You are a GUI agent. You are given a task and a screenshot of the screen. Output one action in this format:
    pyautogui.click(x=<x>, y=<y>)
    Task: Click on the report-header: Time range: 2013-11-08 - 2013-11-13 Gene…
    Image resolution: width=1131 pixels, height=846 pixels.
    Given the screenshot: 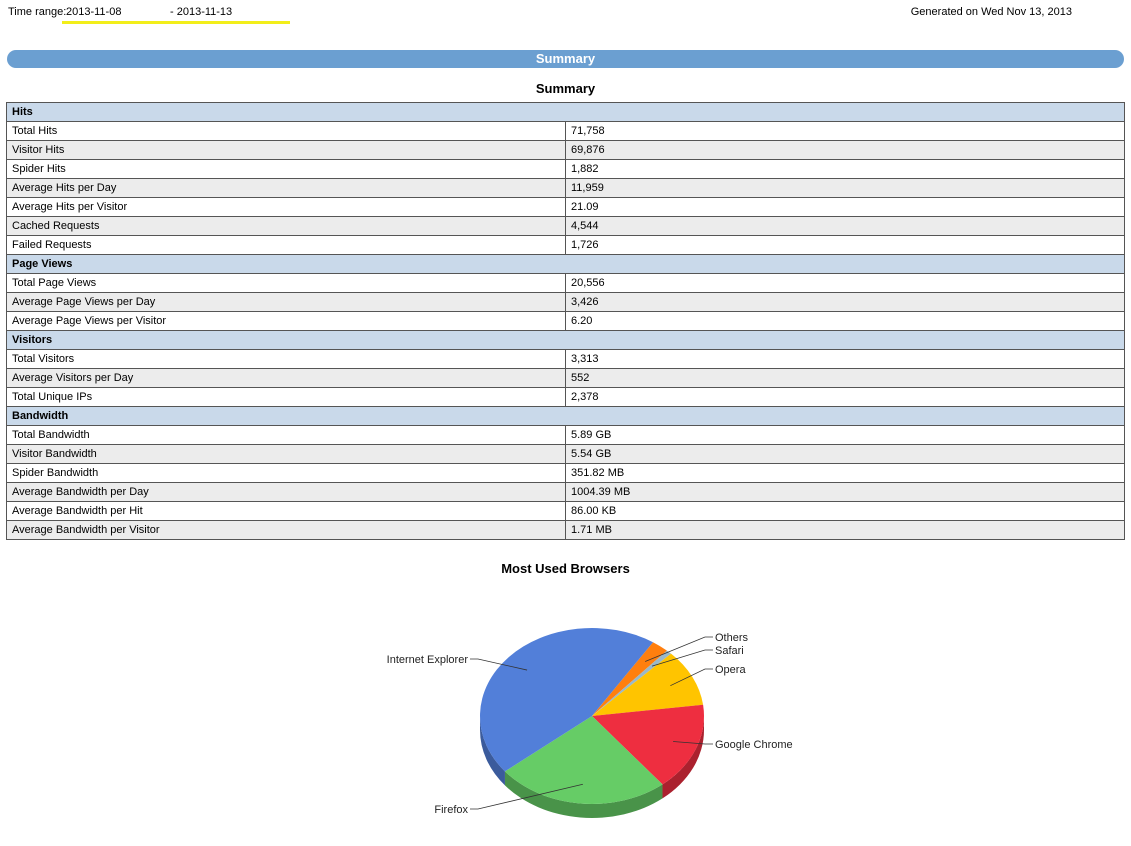 What is the action you would take?
    pyautogui.click(x=564, y=15)
    